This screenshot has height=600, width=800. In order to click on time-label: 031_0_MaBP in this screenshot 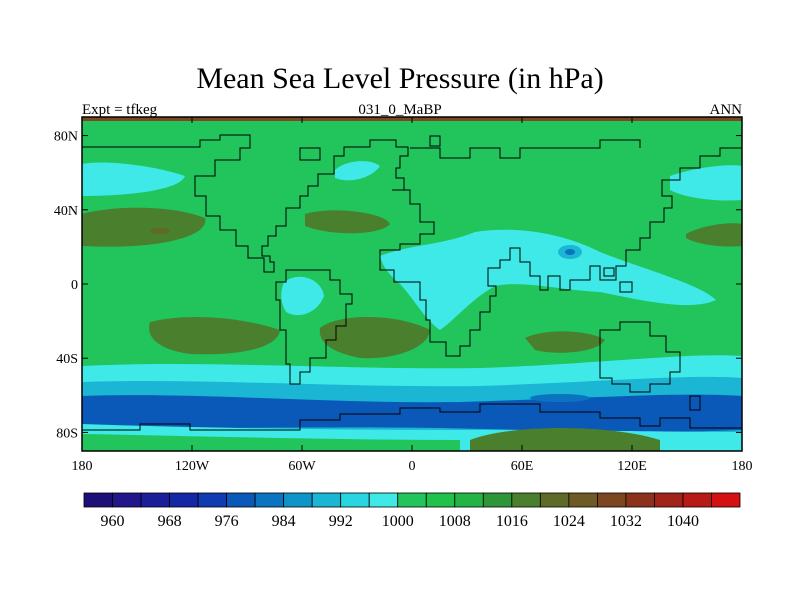, I will do `click(400, 110)`.